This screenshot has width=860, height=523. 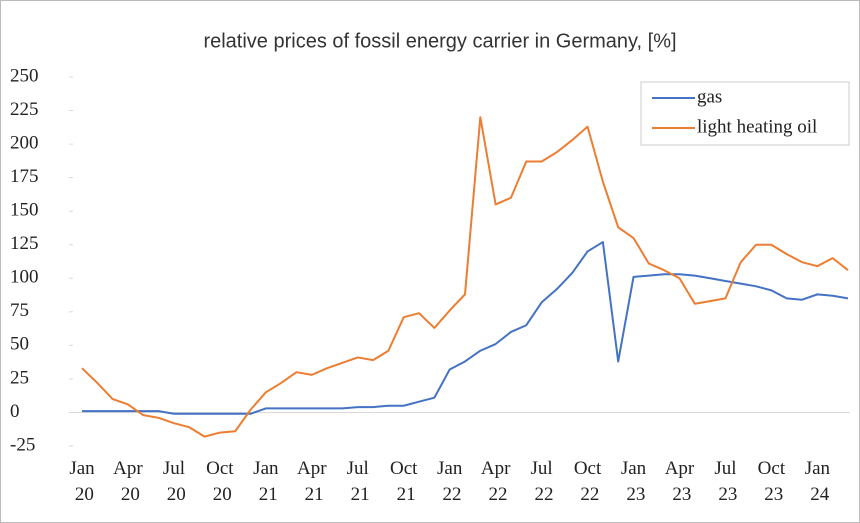 What do you see at coordinates (220, 481) in the screenshot?
I see `x-tick-label: Oct 20` at bounding box center [220, 481].